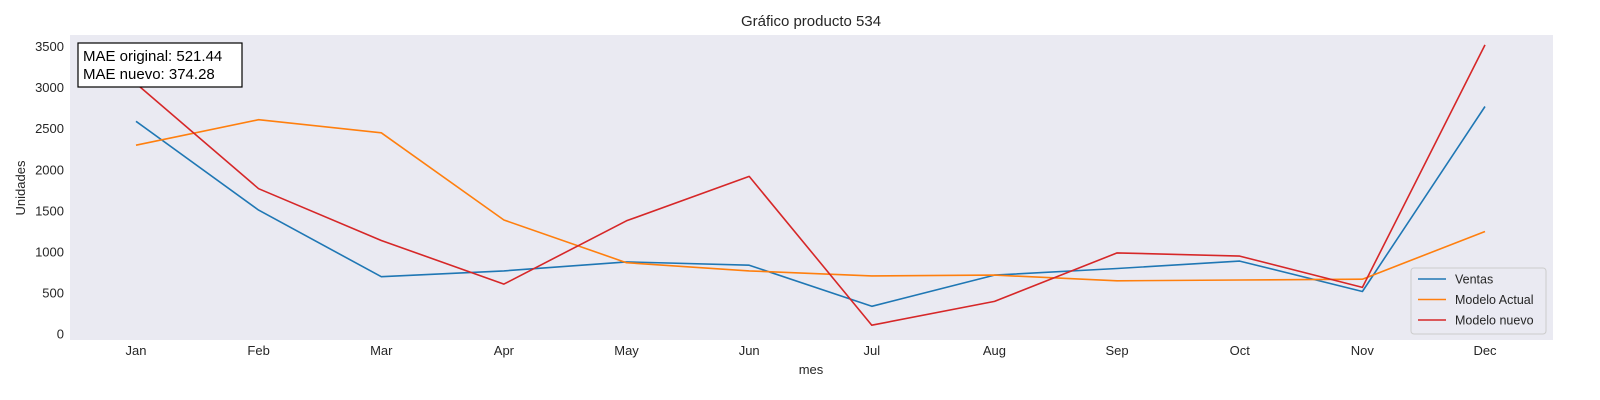  I want to click on y-tick-label: 2500, so click(49, 128).